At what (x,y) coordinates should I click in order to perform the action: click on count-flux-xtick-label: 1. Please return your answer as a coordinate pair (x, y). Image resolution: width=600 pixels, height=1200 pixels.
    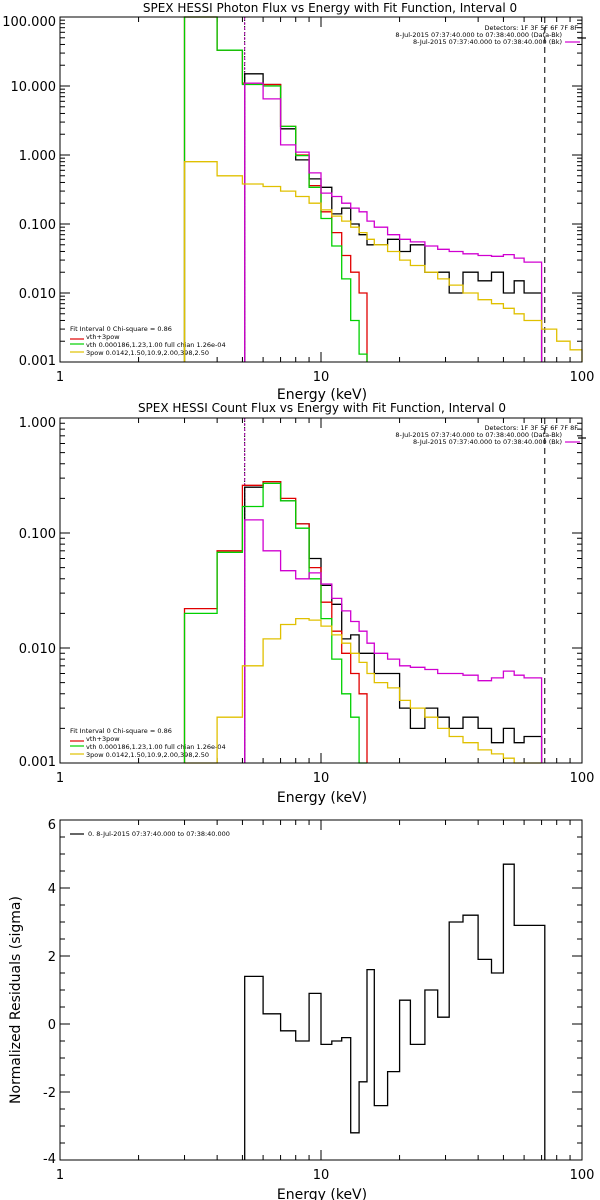
    Looking at the image, I should click on (60, 778).